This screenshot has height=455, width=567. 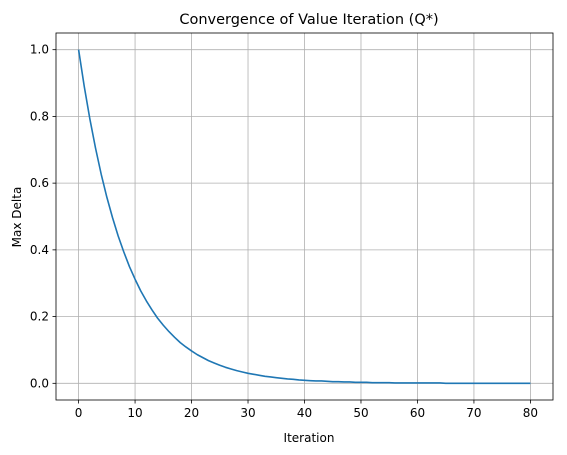 I want to click on y-tick-label: 0.8, so click(x=39, y=116).